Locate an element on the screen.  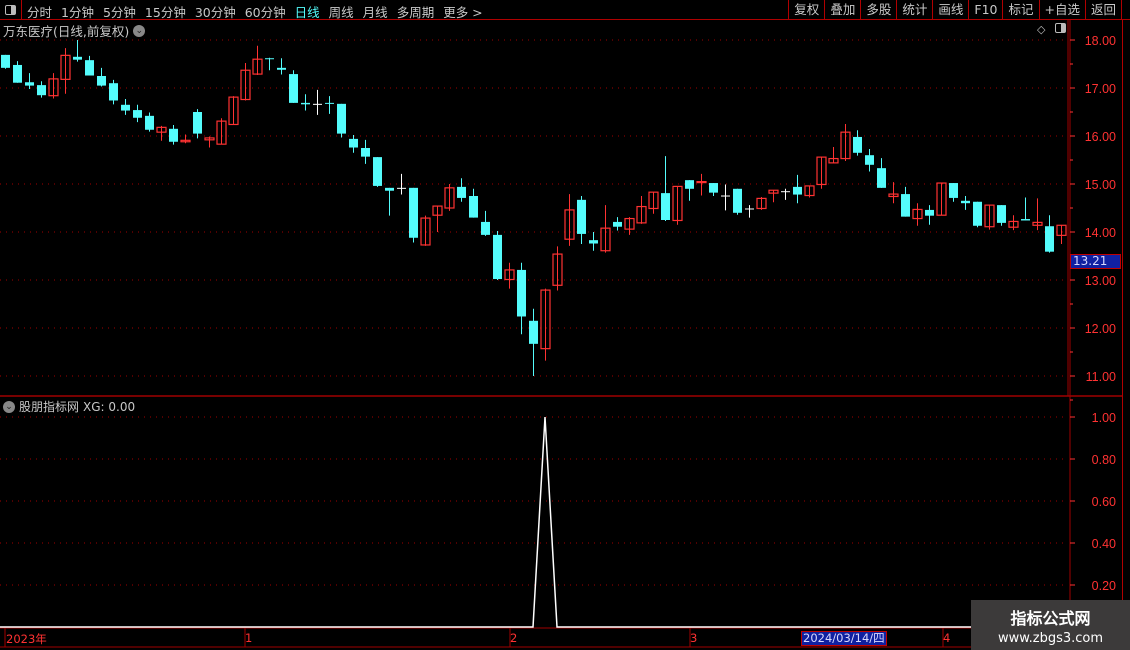
watermark-url: www.zbgs3.com is located at coordinates (1050, 638).